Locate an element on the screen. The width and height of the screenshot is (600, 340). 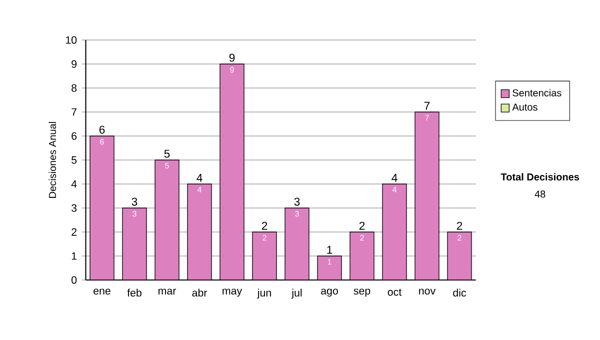
total-label: 7 is located at coordinates (427, 106).